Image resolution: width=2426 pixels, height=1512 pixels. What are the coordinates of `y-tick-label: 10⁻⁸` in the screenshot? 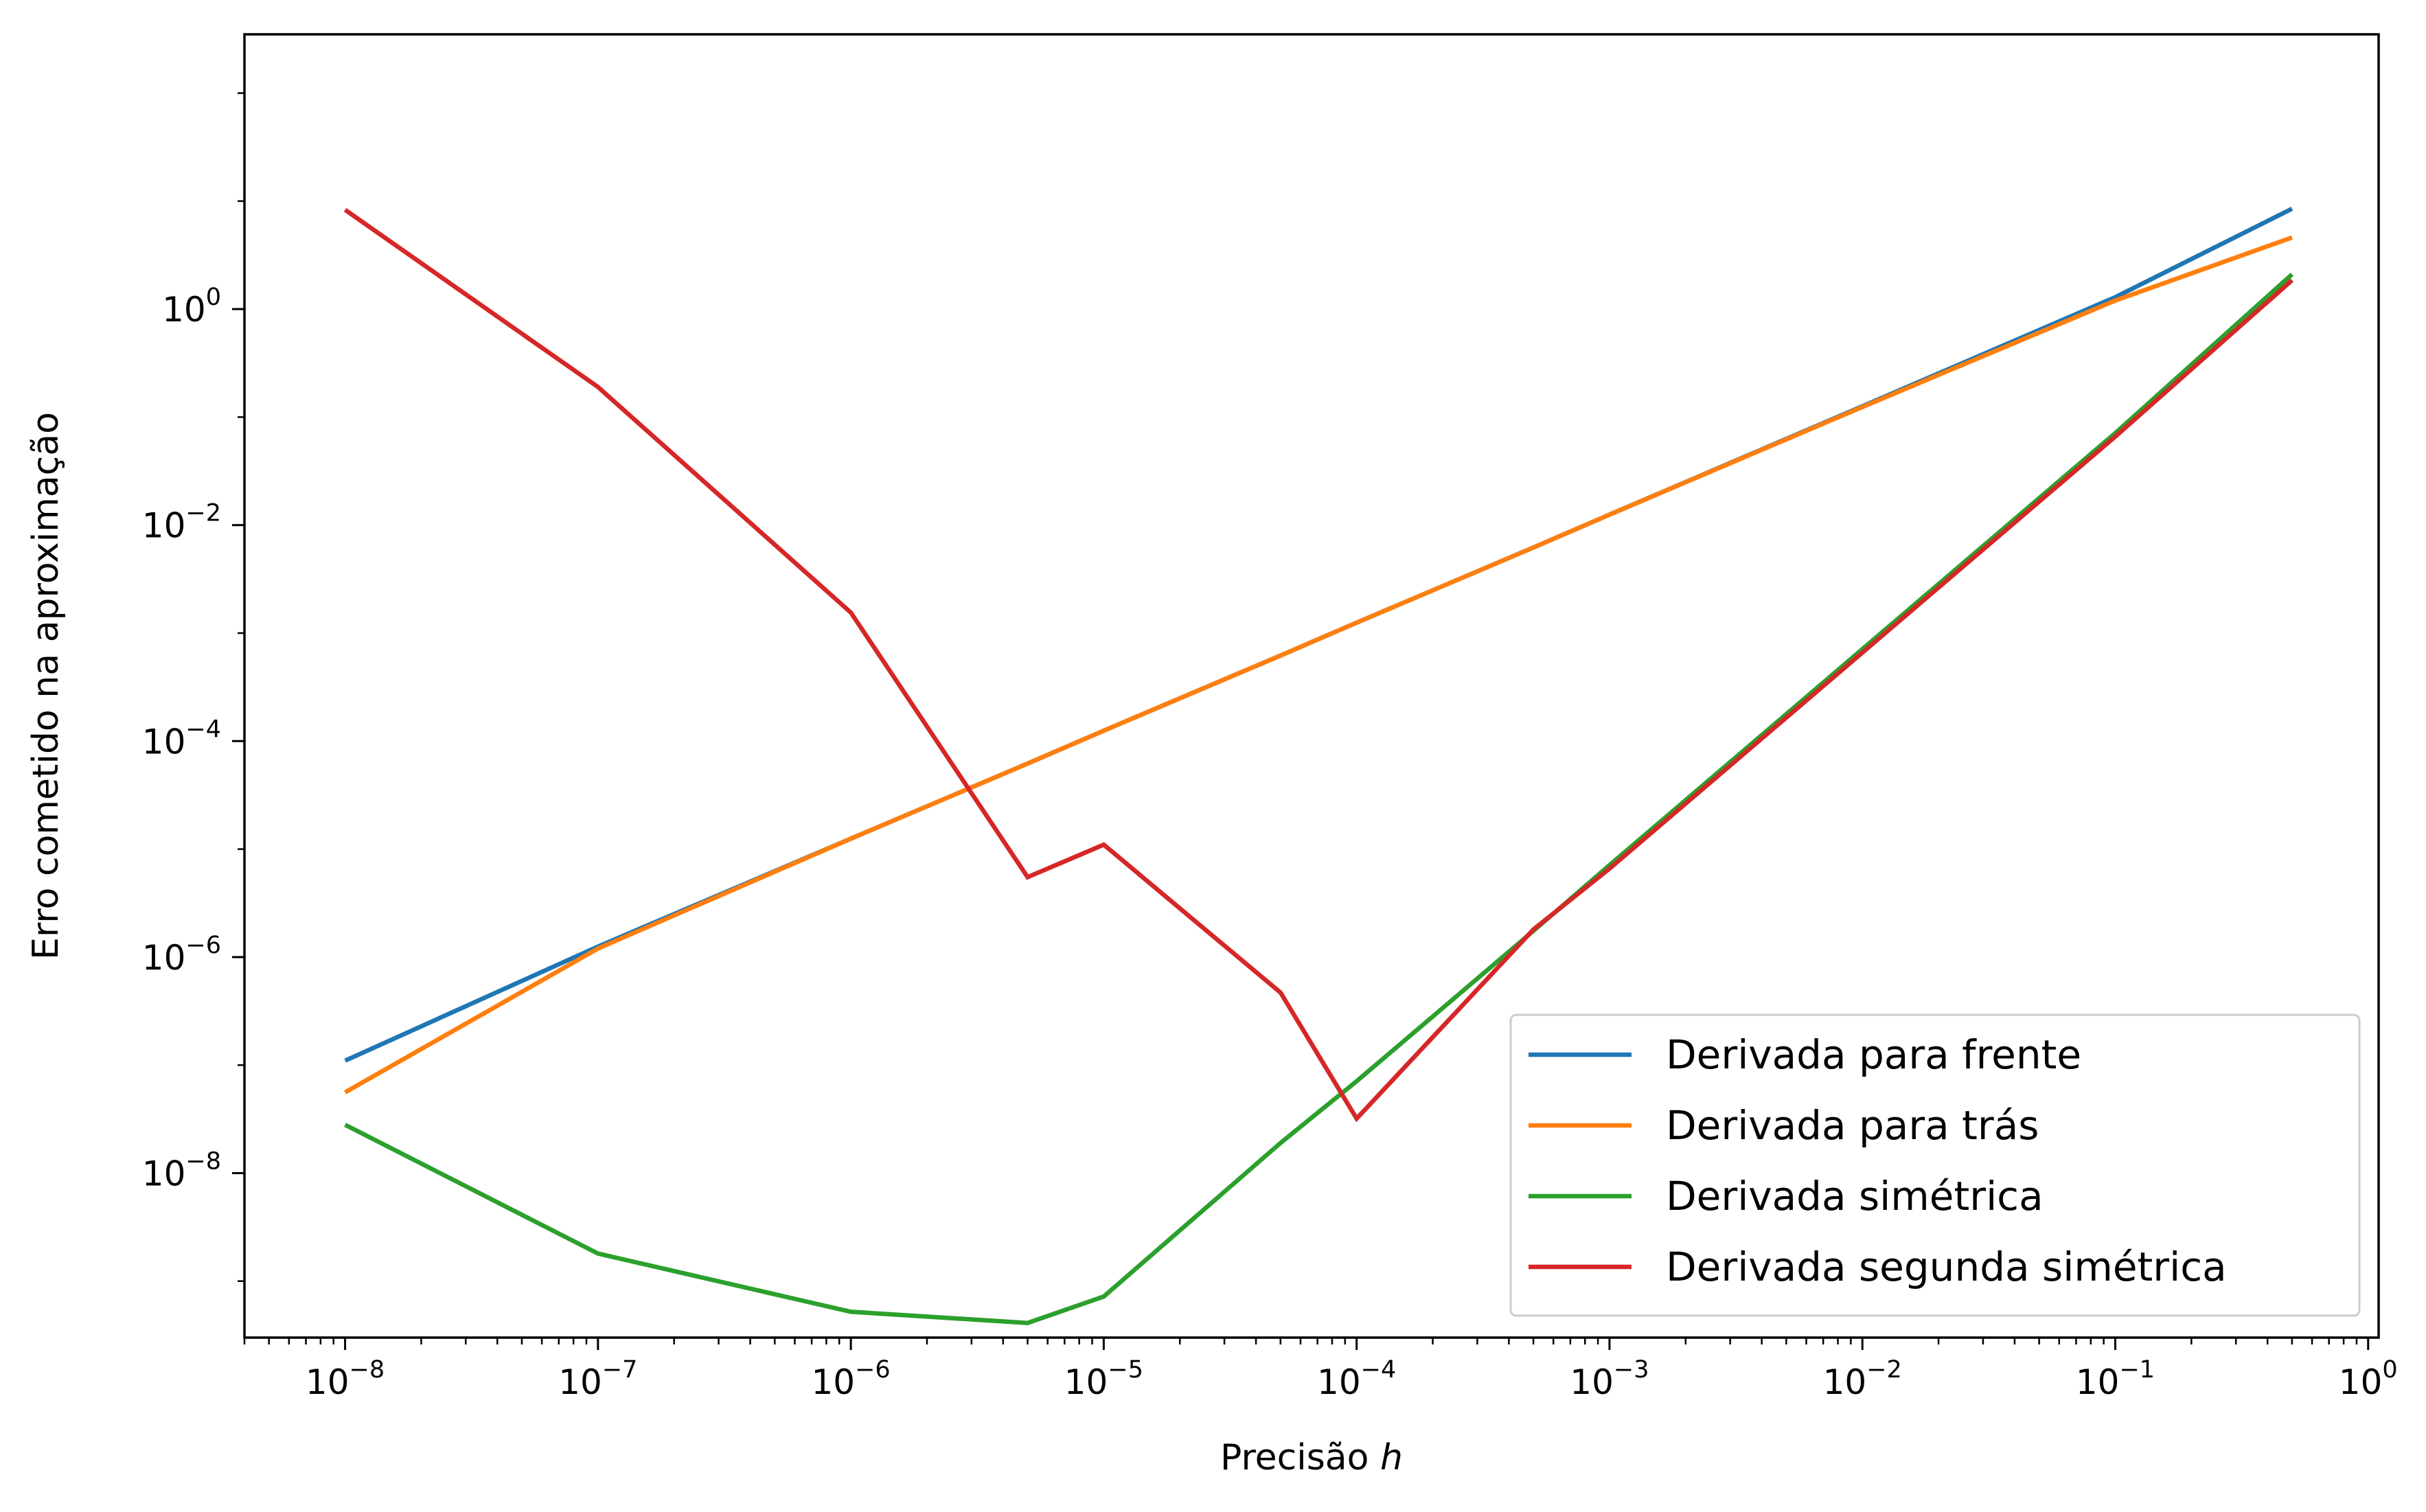 It's located at (181, 1170).